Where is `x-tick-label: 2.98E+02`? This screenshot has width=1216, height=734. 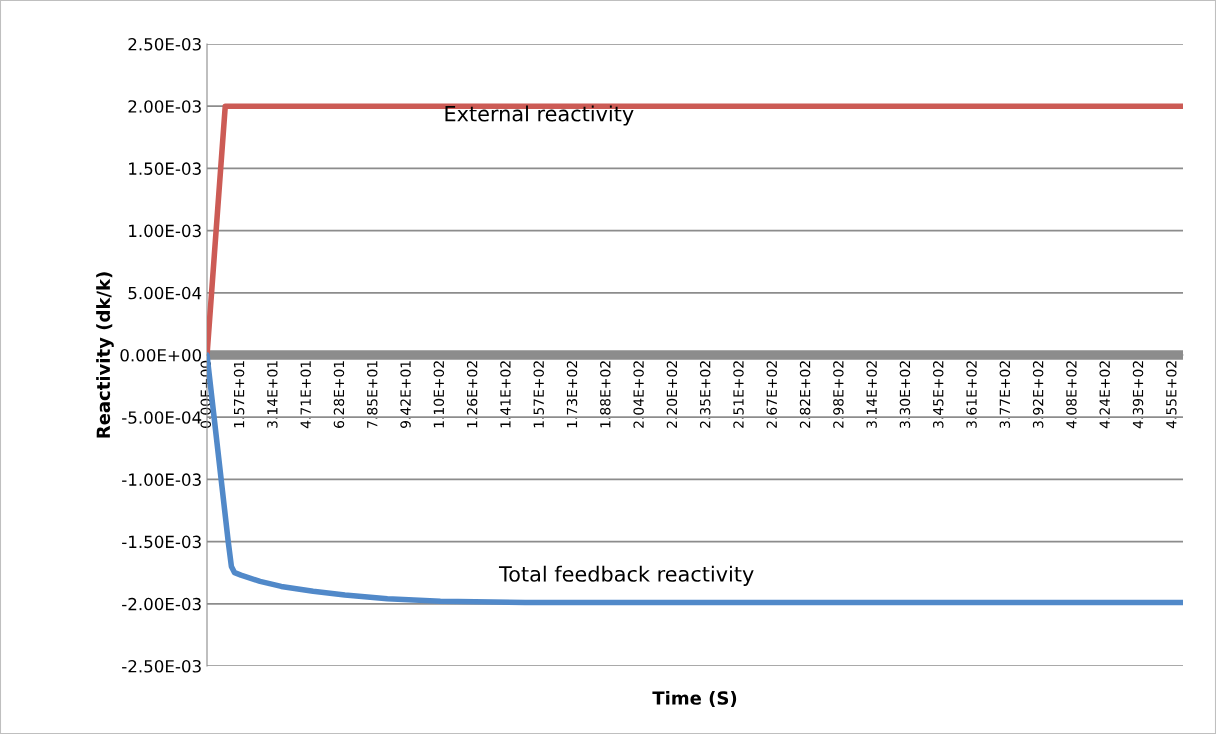 x-tick-label: 2.98E+02 is located at coordinates (838, 394).